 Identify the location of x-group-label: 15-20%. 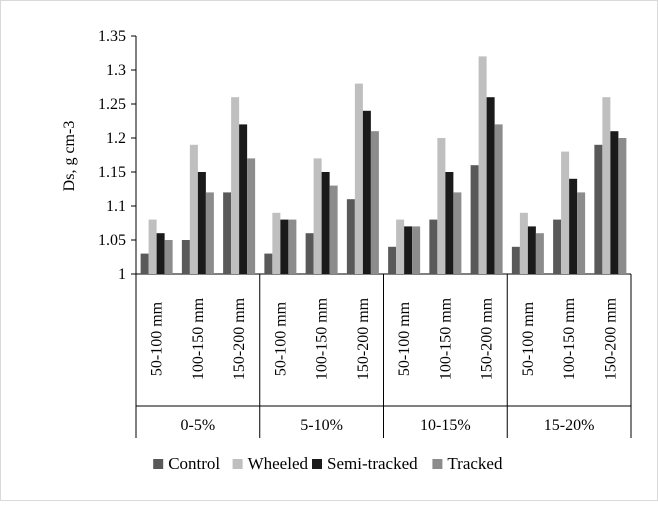
(569, 425).